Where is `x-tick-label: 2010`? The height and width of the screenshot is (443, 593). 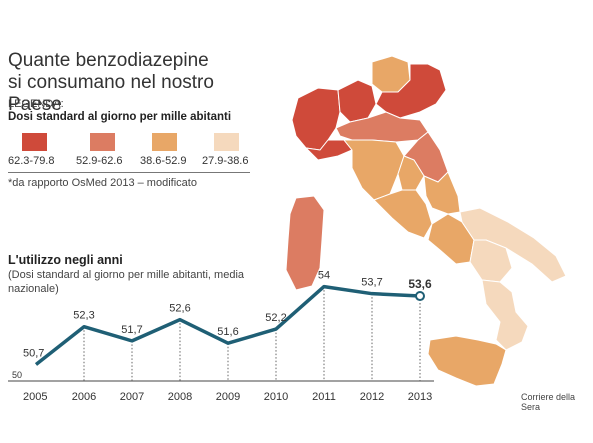 x-tick-label: 2010 is located at coordinates (276, 397).